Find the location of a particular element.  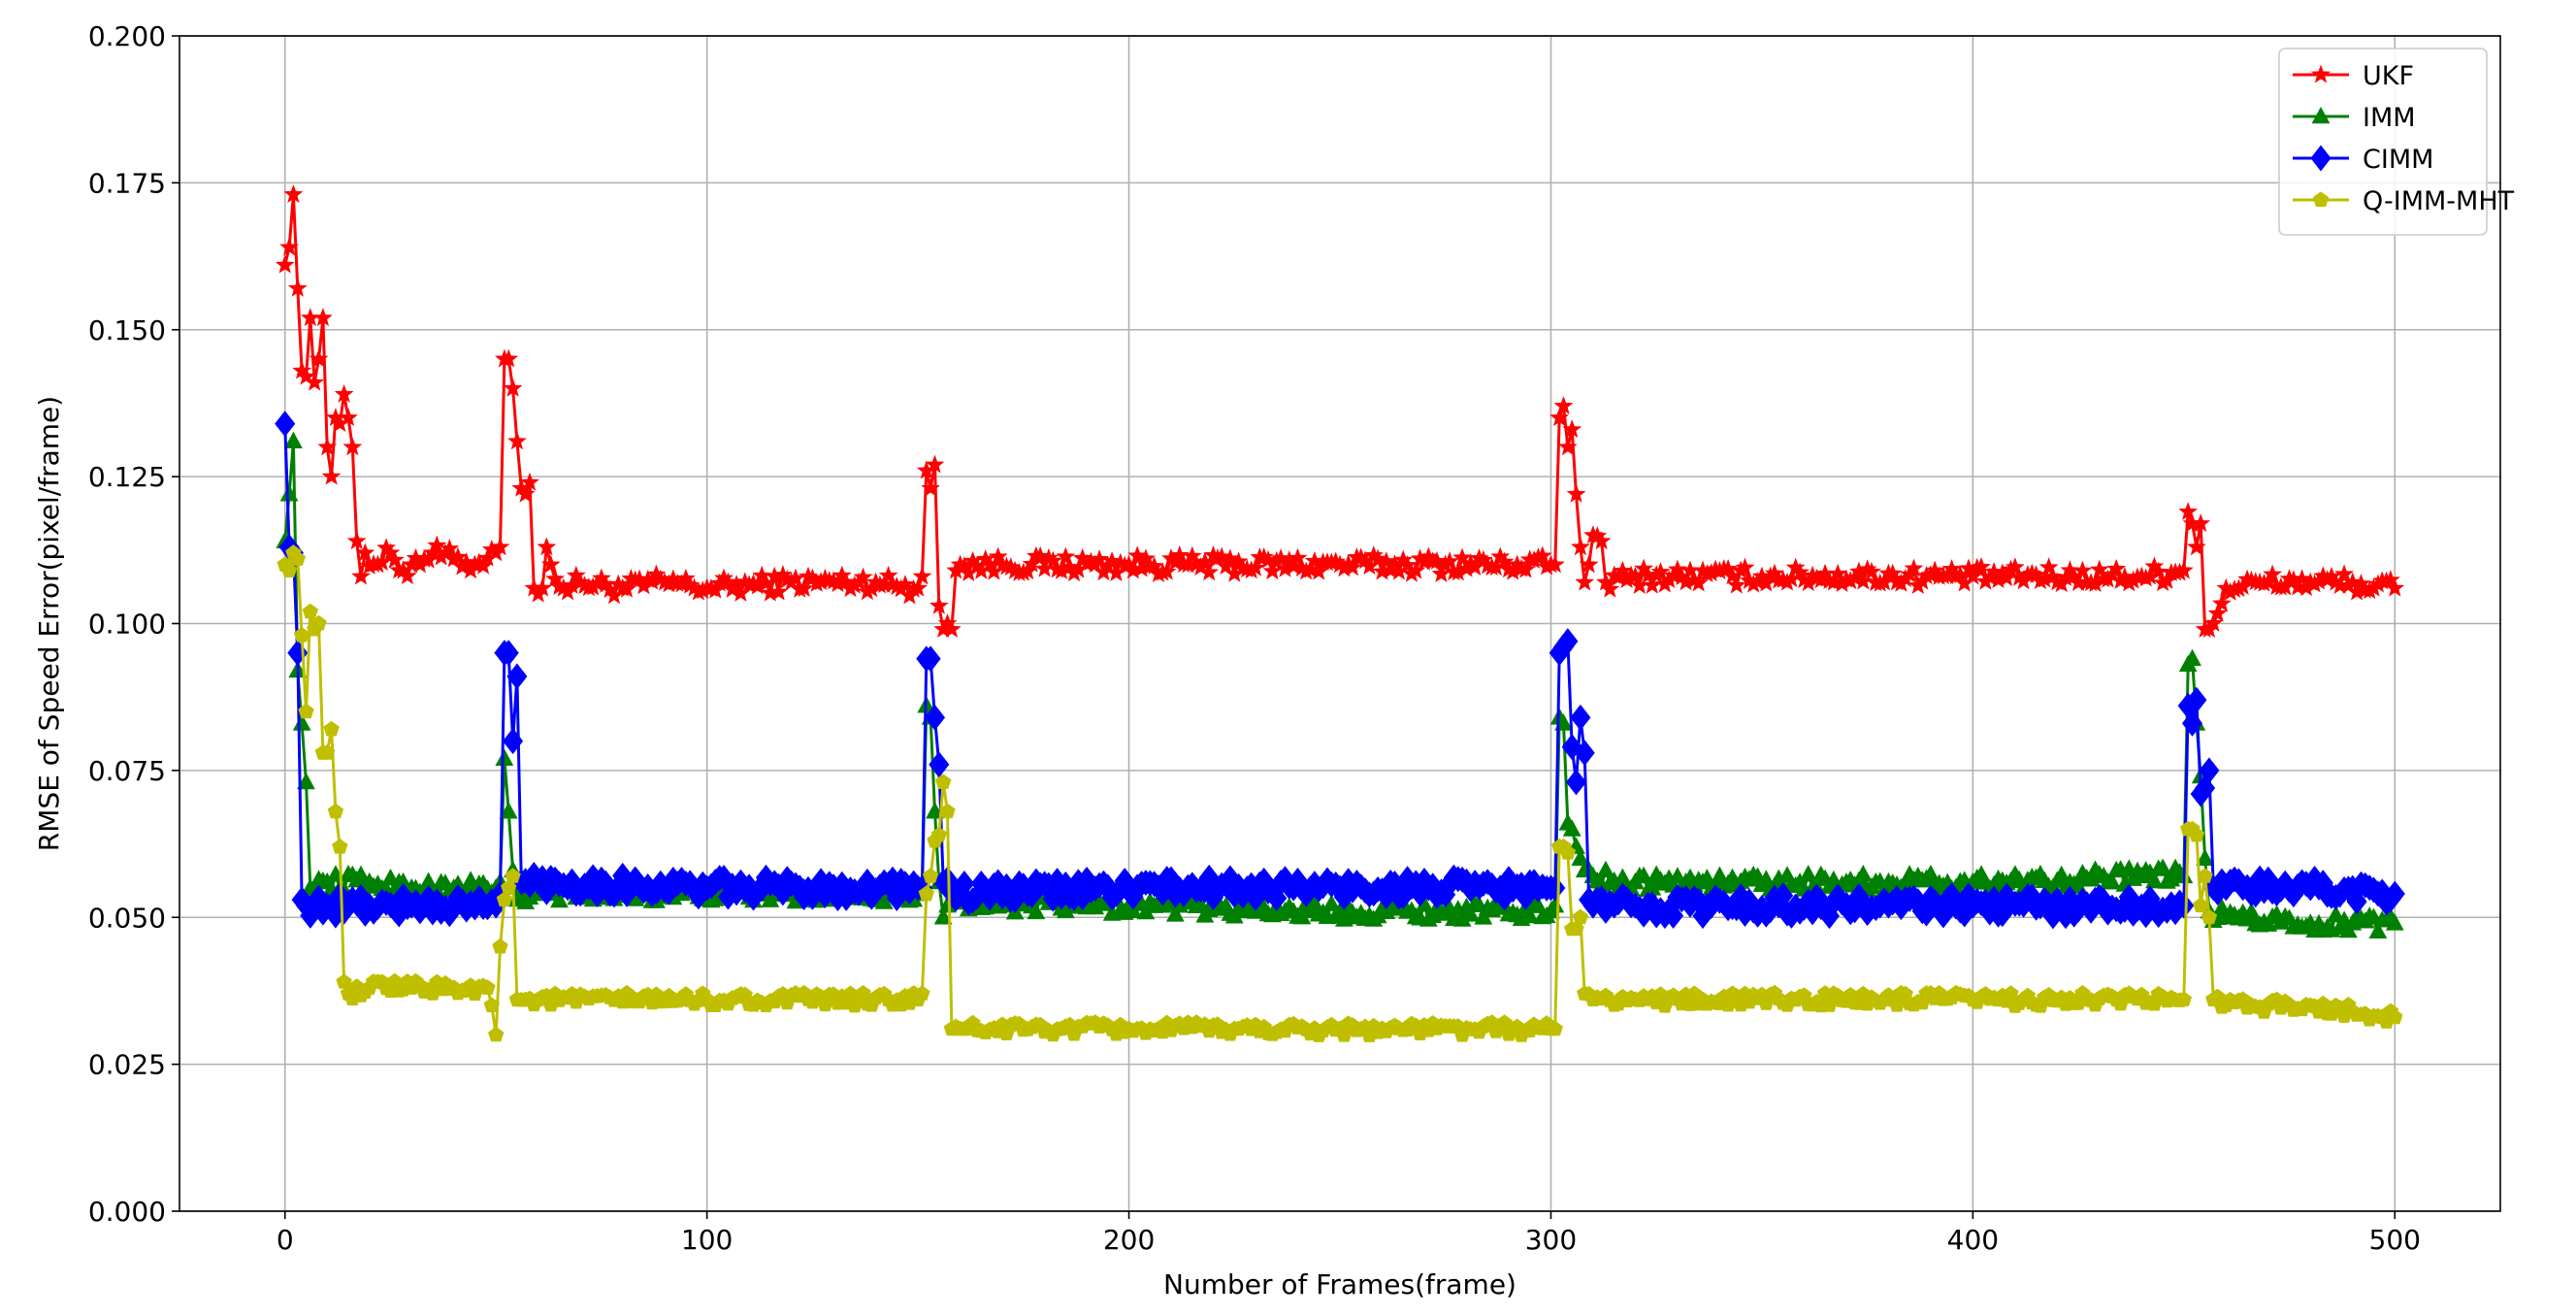

x-tick-label: 200 is located at coordinates (1129, 1240).